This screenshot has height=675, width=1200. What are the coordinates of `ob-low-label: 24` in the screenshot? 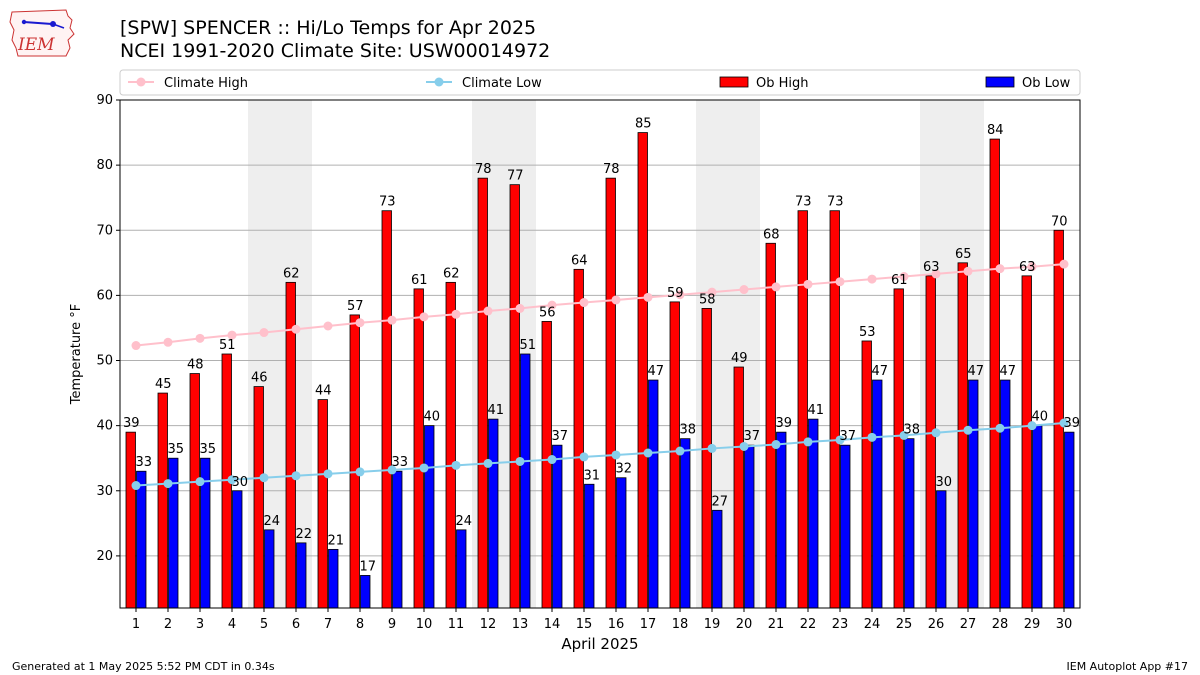 It's located at (271, 521).